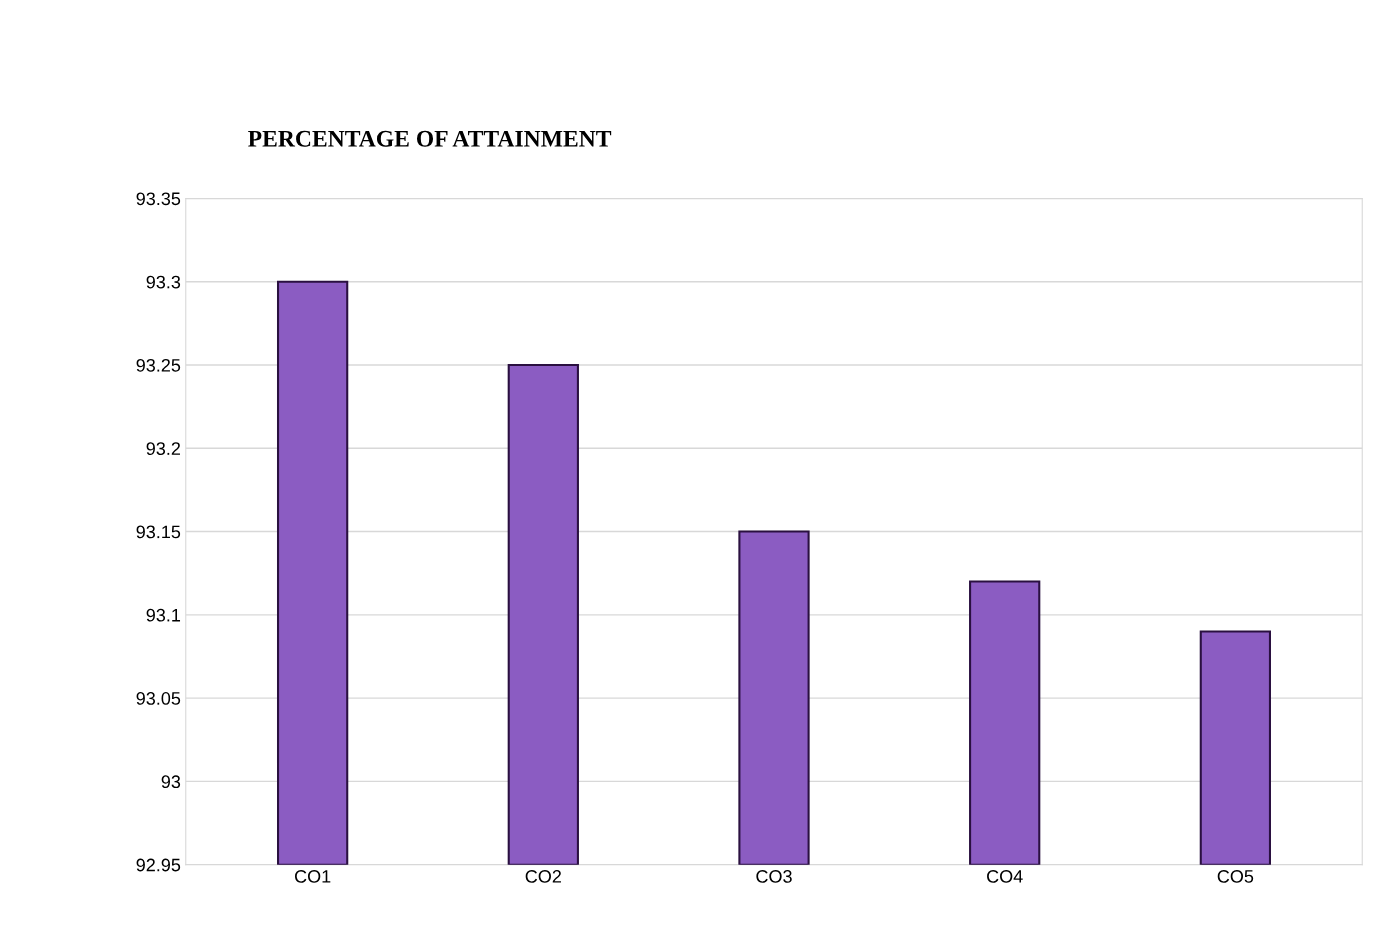 This screenshot has height=945, width=1376. What do you see at coordinates (171, 782) in the screenshot?
I see `y-tick-label: 93` at bounding box center [171, 782].